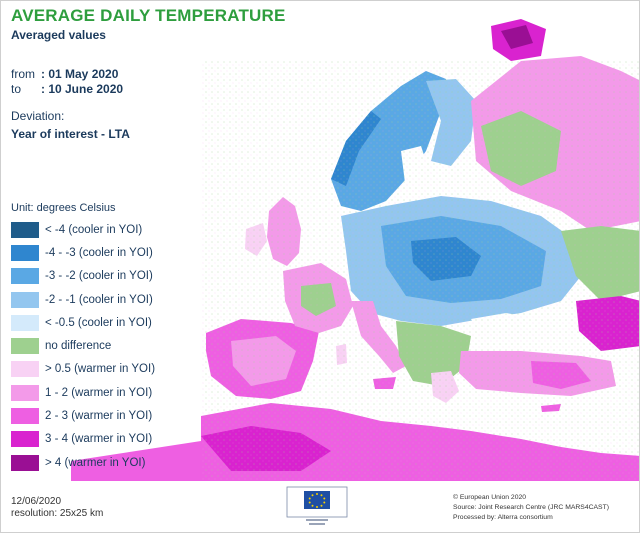 The image size is (640, 533). What do you see at coordinates (58, 35) in the screenshot?
I see `map-subtitle: Averaged values` at bounding box center [58, 35].